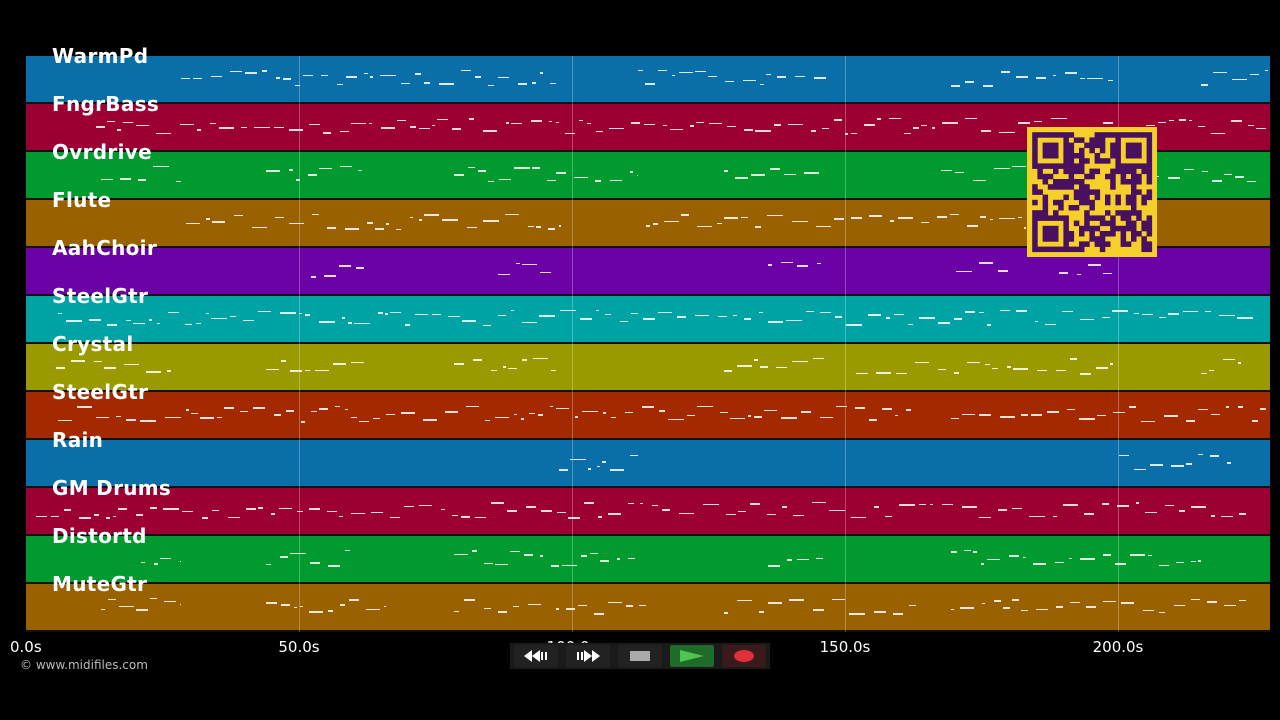 This screenshot has height=720, width=1280. I want to click on record-button, so click(744, 656).